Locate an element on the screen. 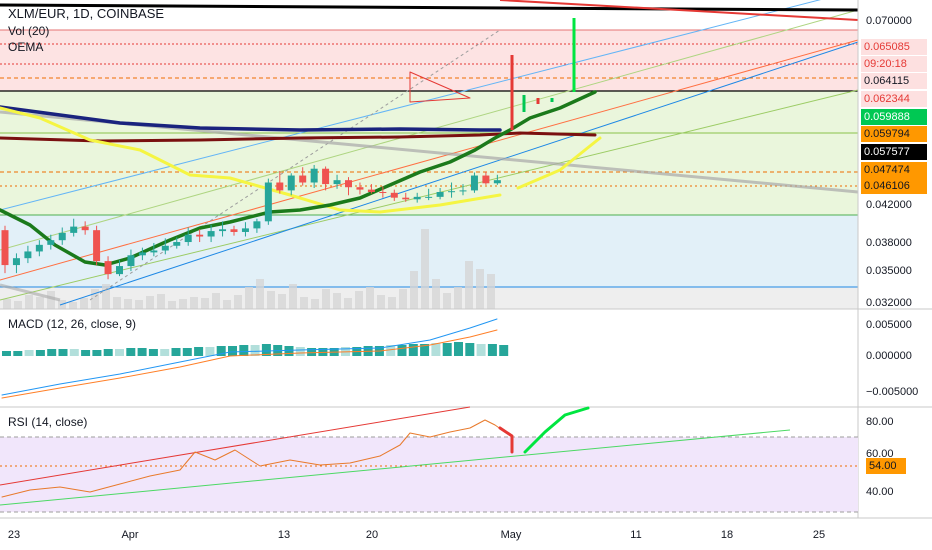  macd-tick-label: −0.005000 is located at coordinates (892, 392).